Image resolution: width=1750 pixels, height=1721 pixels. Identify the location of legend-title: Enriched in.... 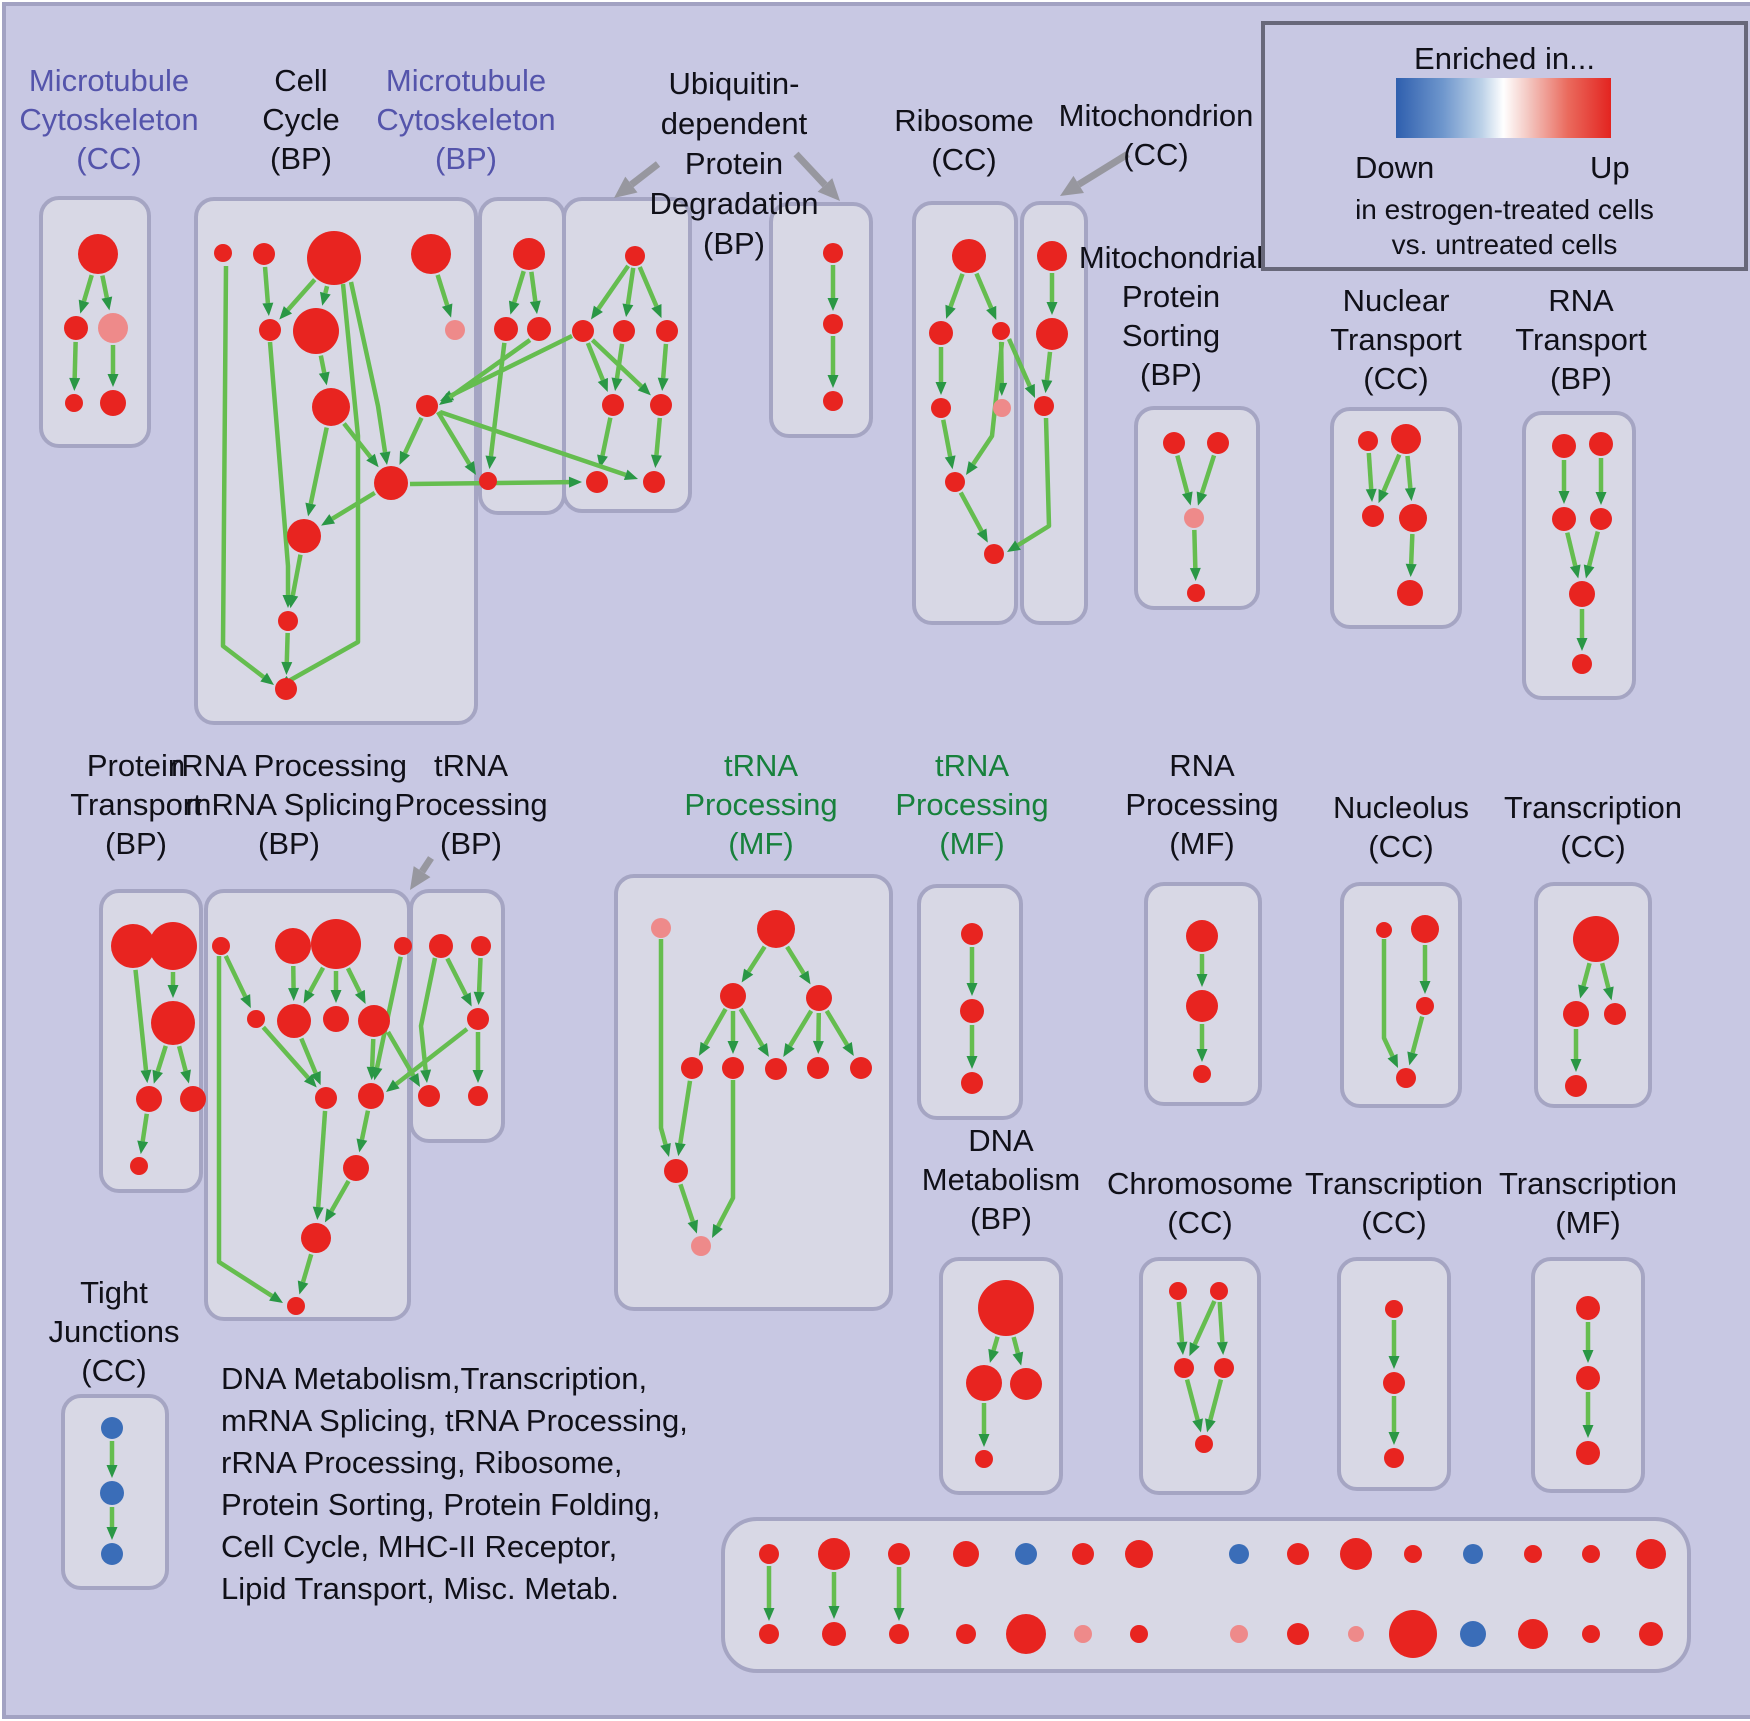
(1504, 59).